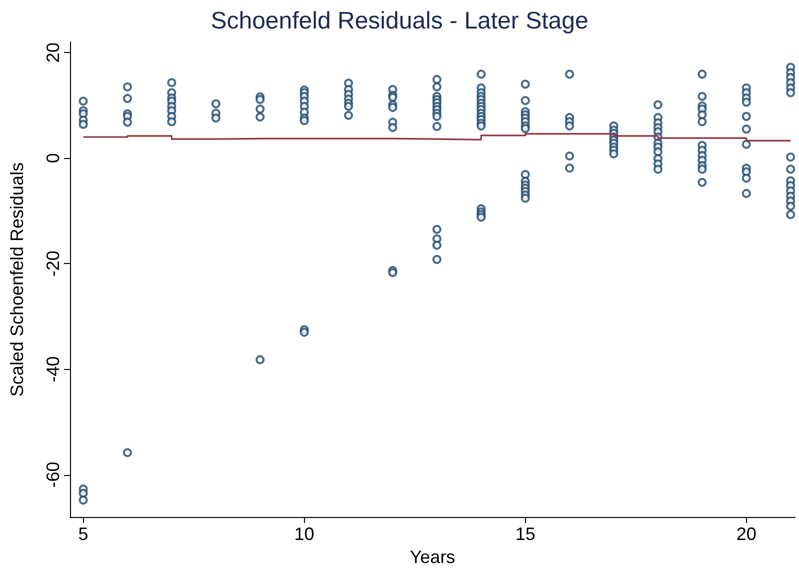 This screenshot has height=584, width=799. Describe the element at coordinates (53, 369) in the screenshot. I see `y-tick-label: -40` at that location.